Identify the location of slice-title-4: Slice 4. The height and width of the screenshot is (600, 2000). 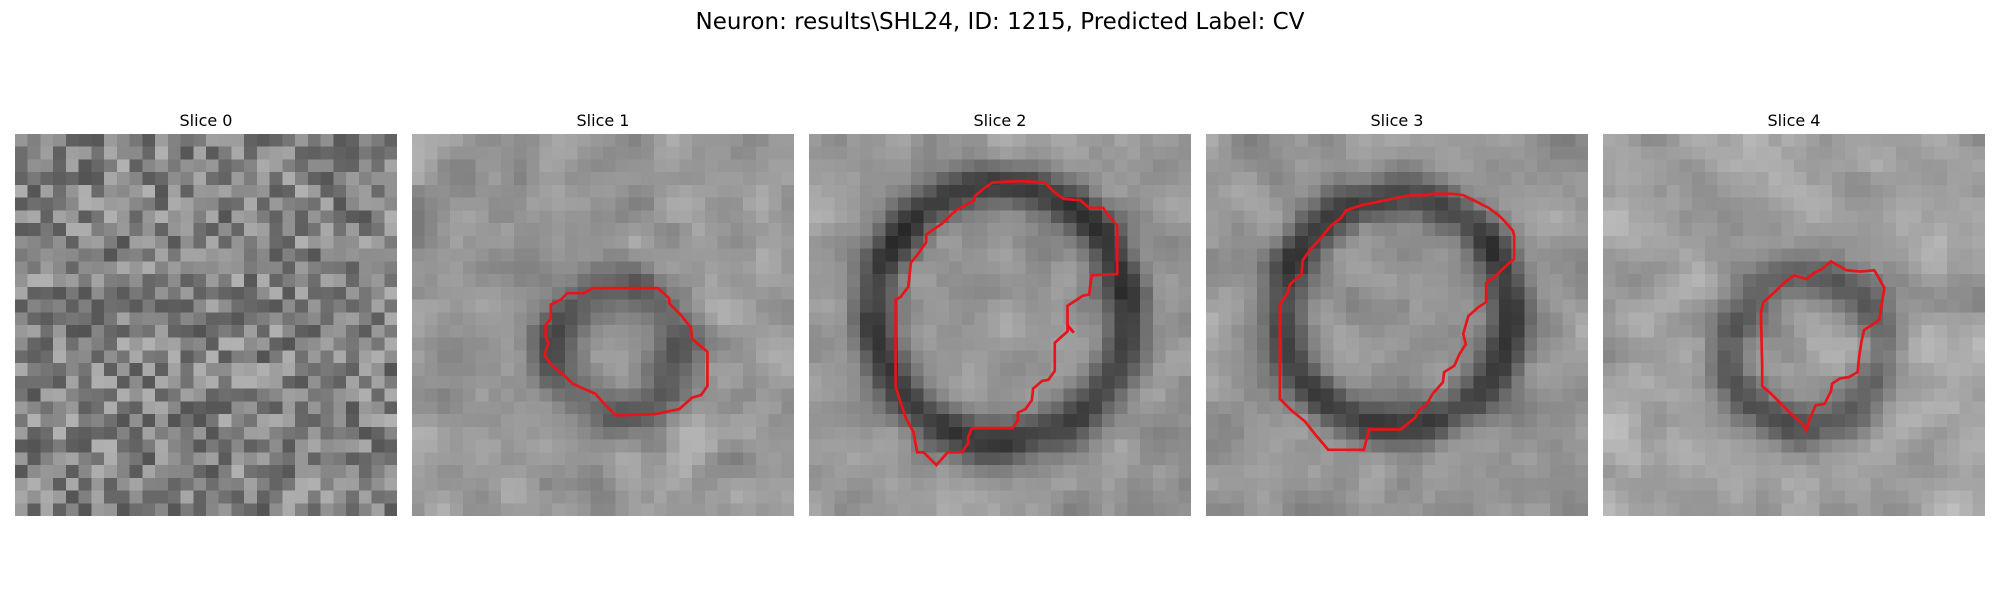
(1794, 120).